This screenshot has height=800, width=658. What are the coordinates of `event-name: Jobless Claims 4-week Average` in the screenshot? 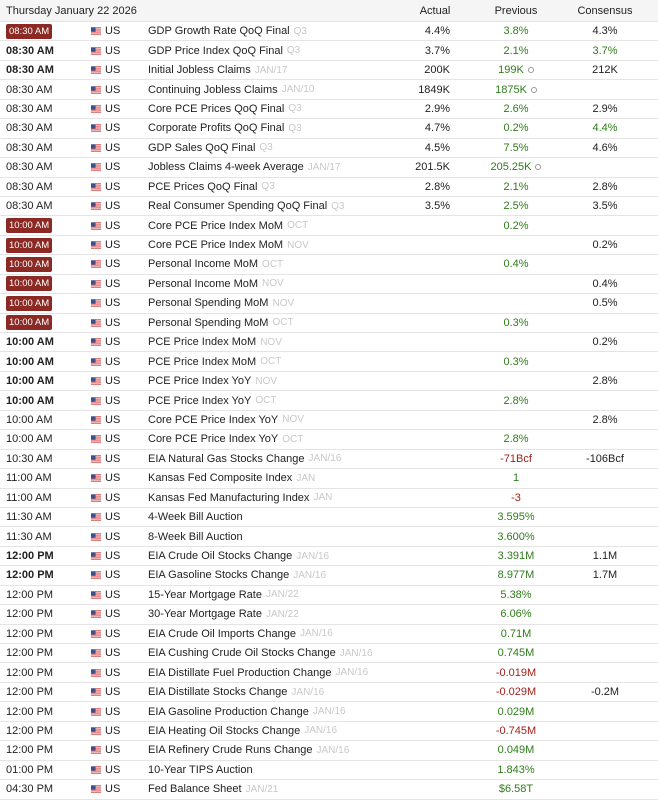 It's located at (226, 167).